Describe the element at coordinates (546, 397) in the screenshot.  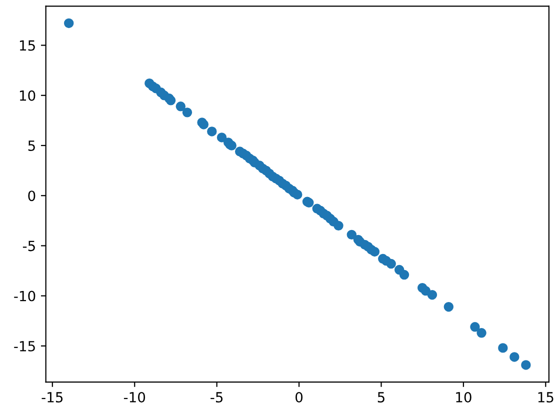
I see `x-tick-label: 15` at that location.